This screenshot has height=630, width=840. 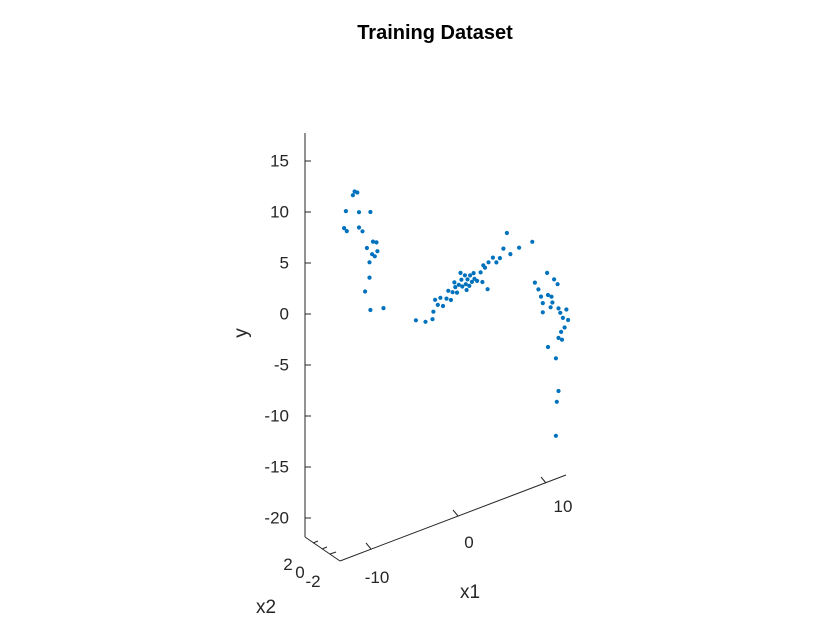 I want to click on y-tick-label: -10, so click(x=276, y=415).